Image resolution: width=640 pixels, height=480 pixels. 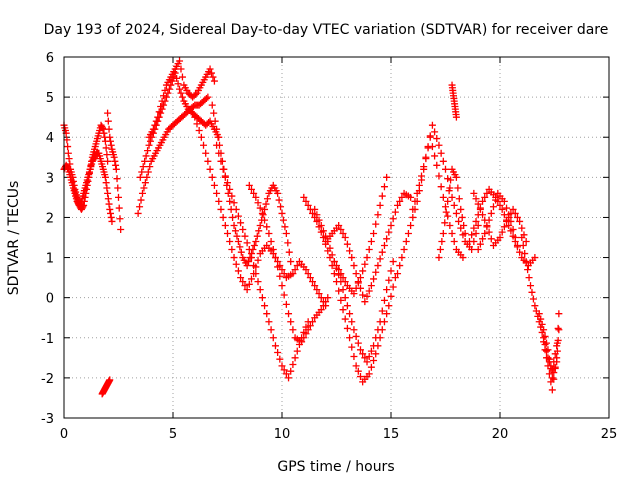 I want to click on y-tick-label: 2, so click(x=50, y=218).